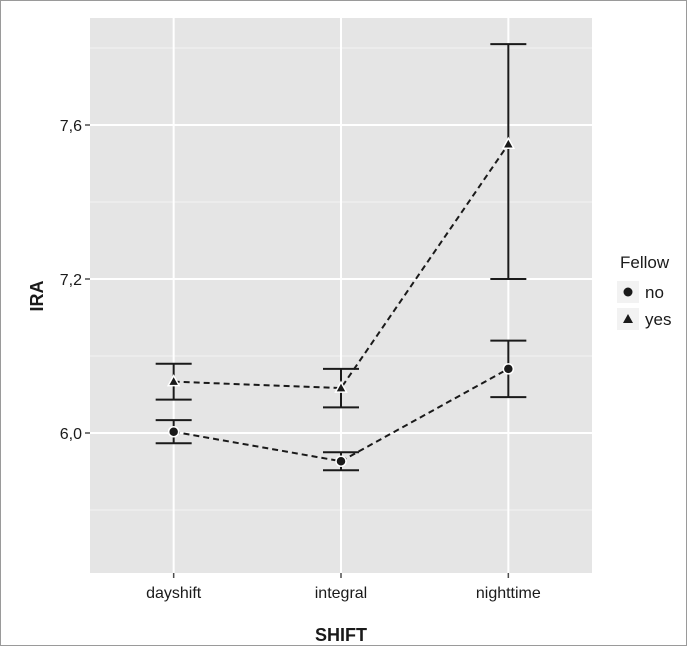 This screenshot has width=687, height=646. What do you see at coordinates (508, 593) in the screenshot?
I see `x-tick-label: nighttime` at bounding box center [508, 593].